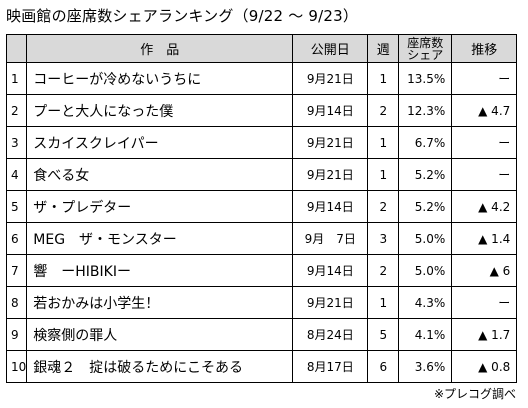 This screenshot has width=528, height=408. I want to click on title-cell: 食べる女, so click(160, 174).